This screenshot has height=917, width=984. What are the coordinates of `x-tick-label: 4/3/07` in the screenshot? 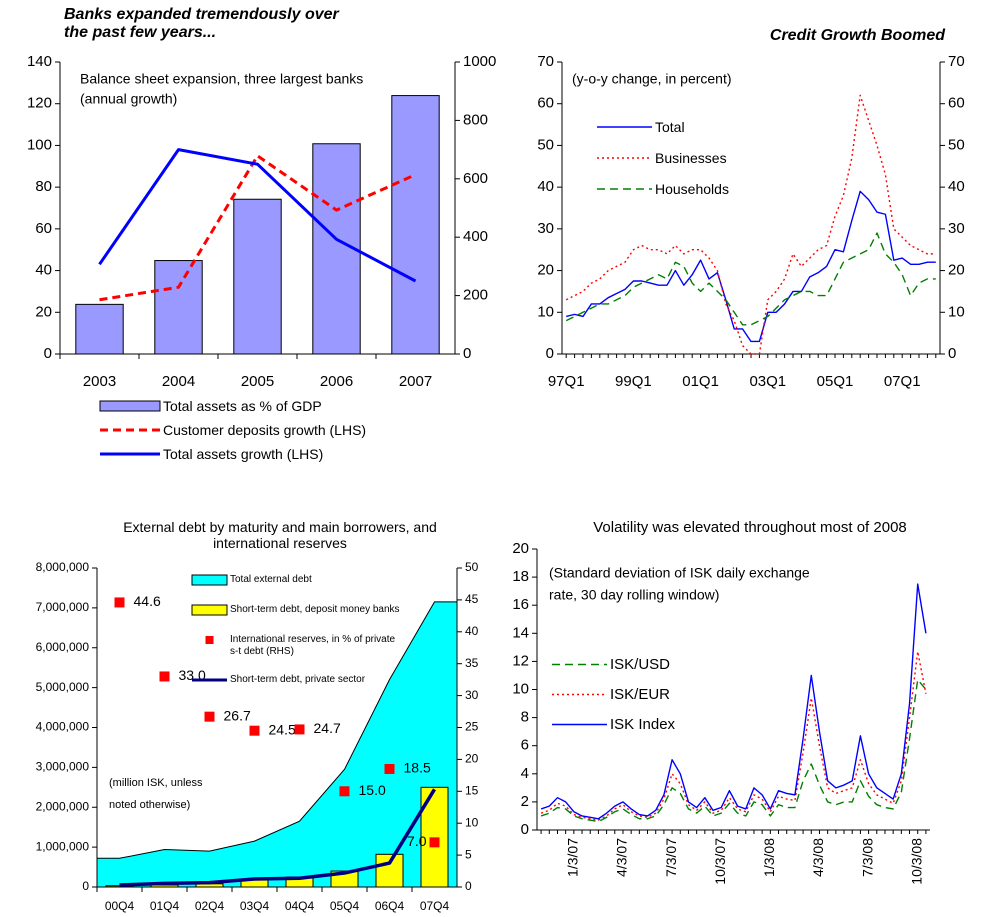 It's located at (622, 857).